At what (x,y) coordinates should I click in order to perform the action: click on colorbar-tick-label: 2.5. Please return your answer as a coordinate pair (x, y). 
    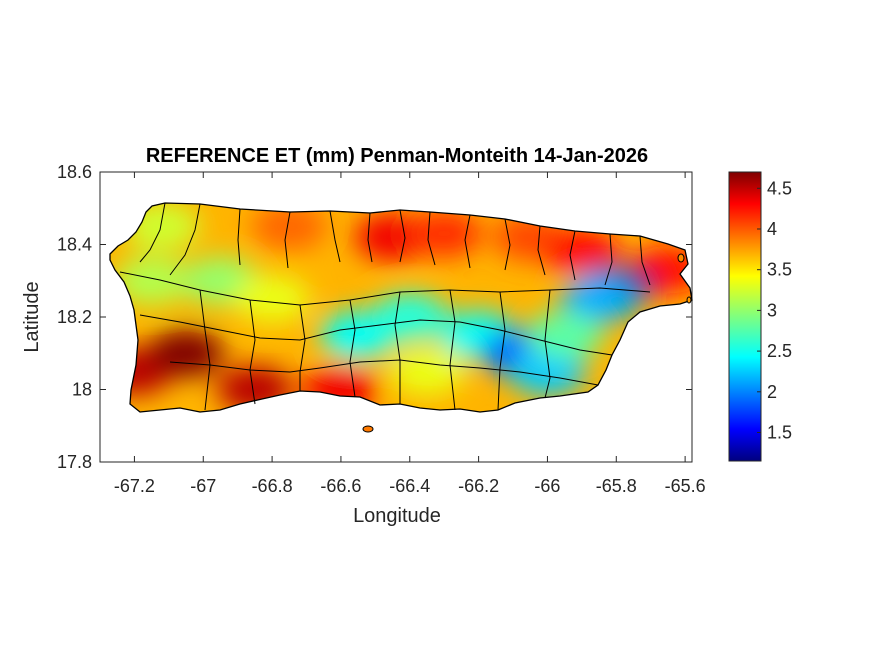
    Looking at the image, I should click on (779, 351).